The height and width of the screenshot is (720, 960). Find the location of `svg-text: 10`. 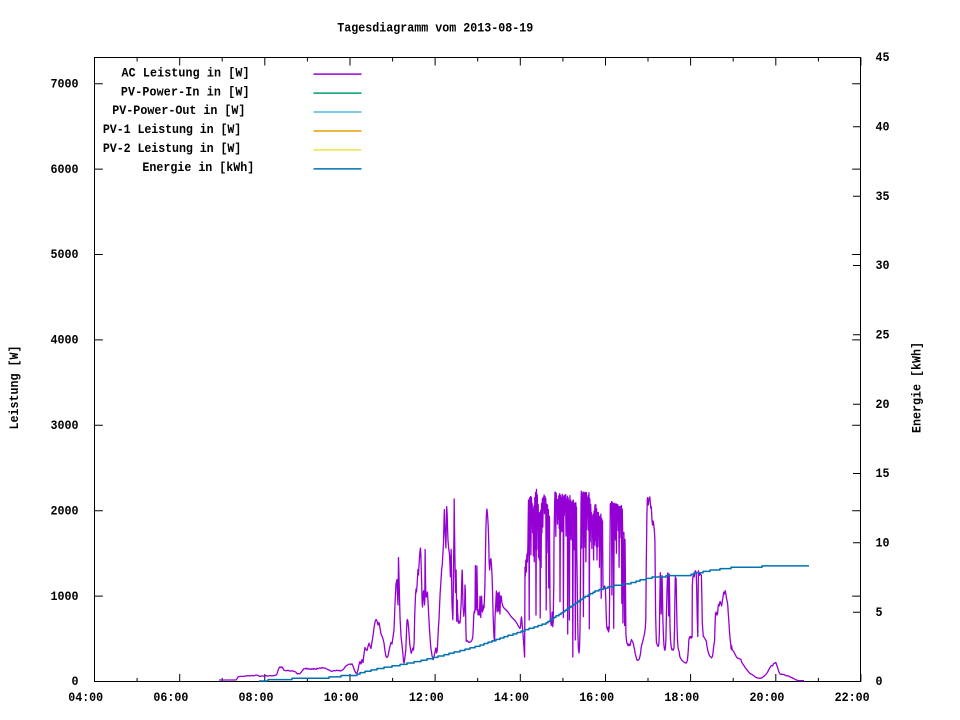

svg-text: 10 is located at coordinates (883, 543).